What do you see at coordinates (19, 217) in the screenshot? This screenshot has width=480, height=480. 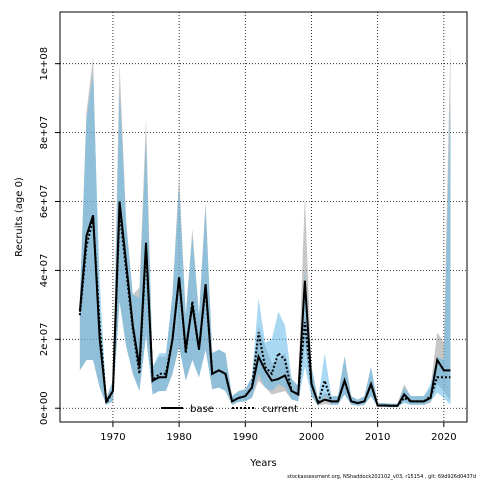 I see `y-axis-title: Recruits (age 0)` at bounding box center [19, 217].